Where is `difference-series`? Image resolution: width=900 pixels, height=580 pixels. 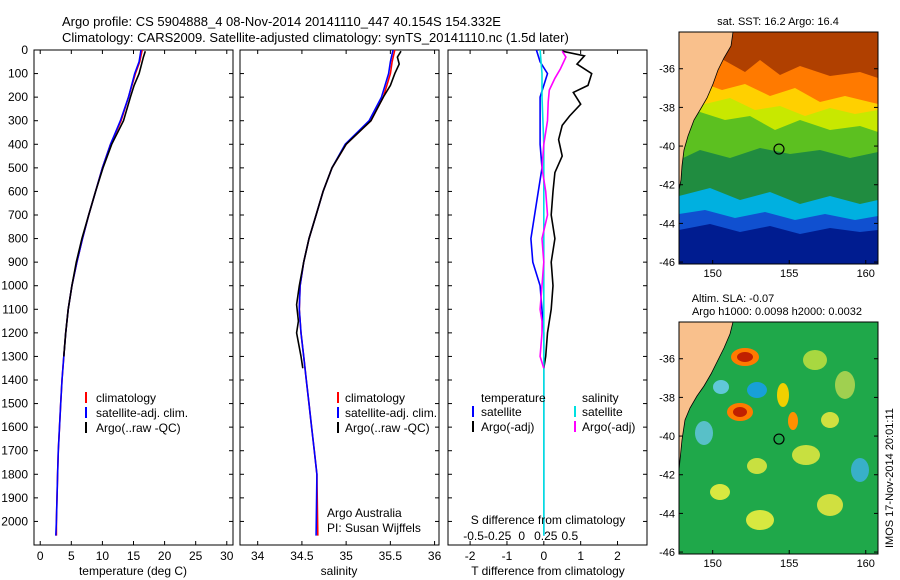
difference-series is located at coordinates (561, 292).